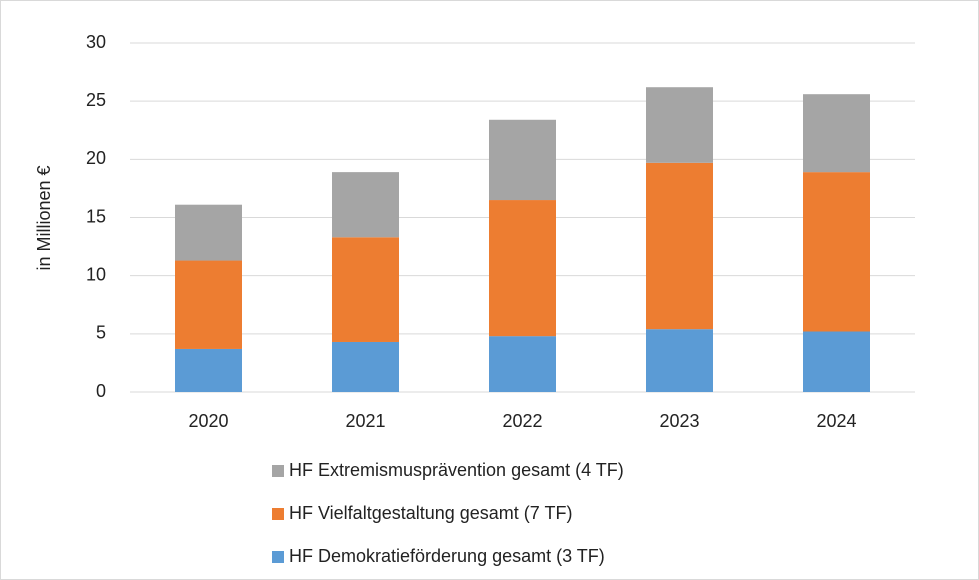  What do you see at coordinates (208, 421) in the screenshot?
I see `x-tick-label: 2020` at bounding box center [208, 421].